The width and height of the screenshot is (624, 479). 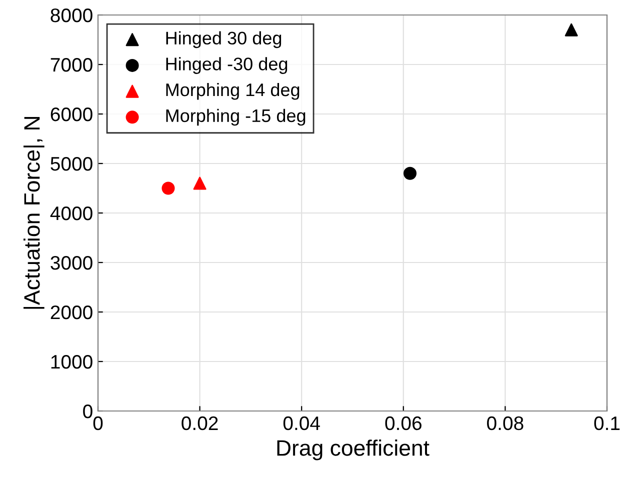 I want to click on y-tick-label: 8000, so click(x=71, y=15).